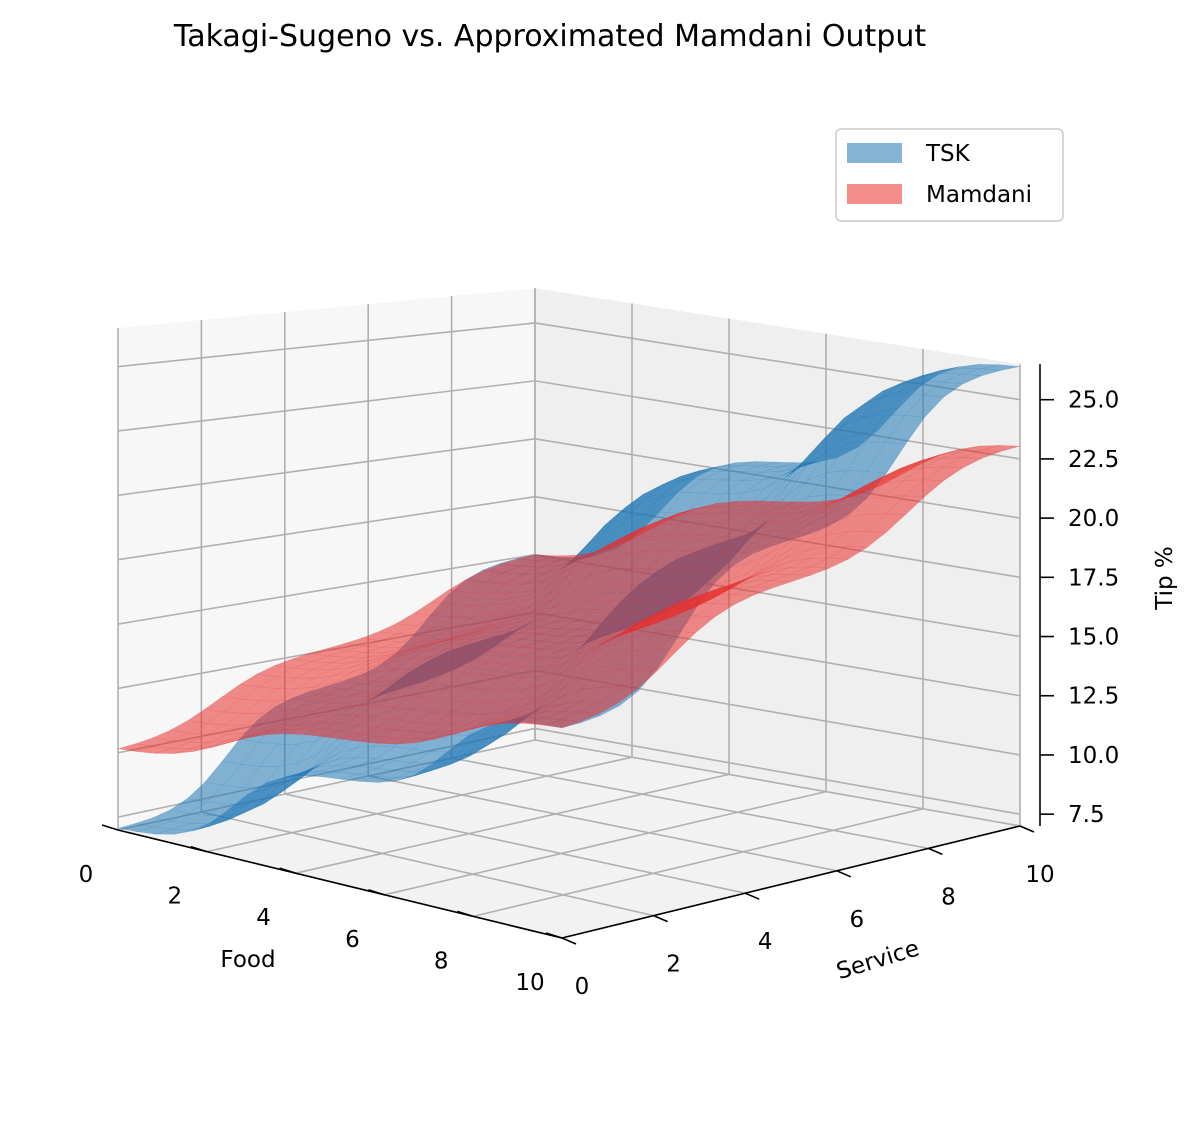  I want to click on y-tick-label: 2, so click(673, 965).